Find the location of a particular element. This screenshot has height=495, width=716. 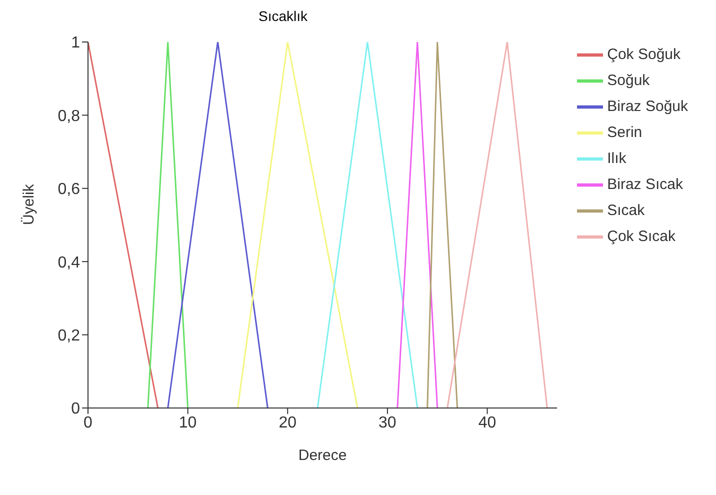

legend-label: Çok Soğuk is located at coordinates (643, 54).